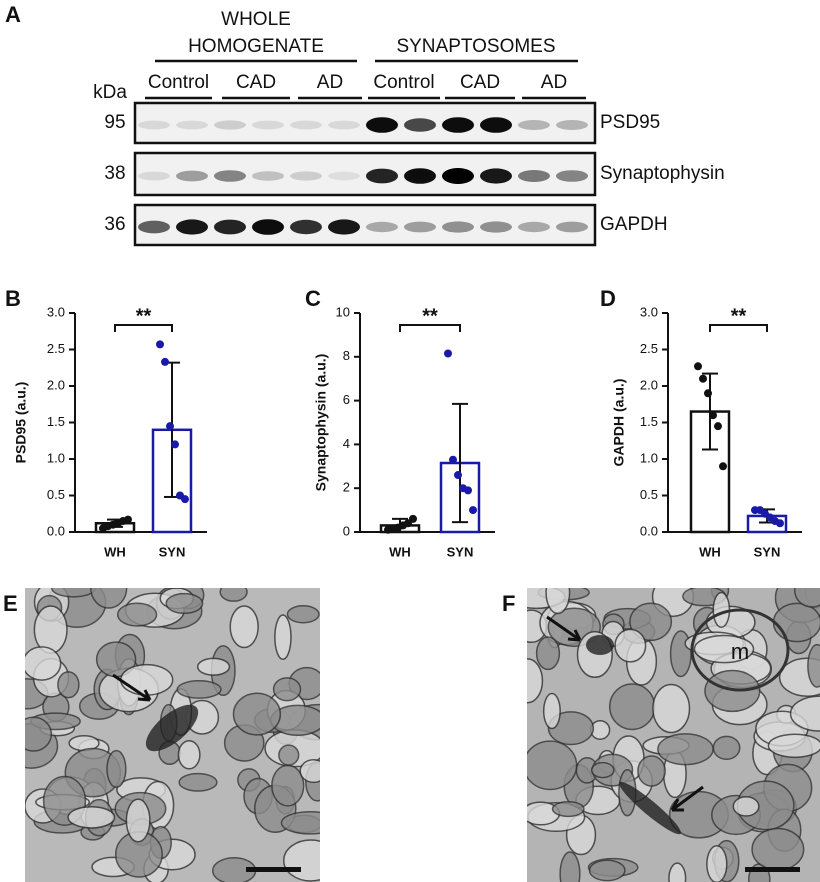 The image size is (820, 882). Describe the element at coordinates (649, 457) in the screenshot. I see `y-tick-label: 1.0` at that location.